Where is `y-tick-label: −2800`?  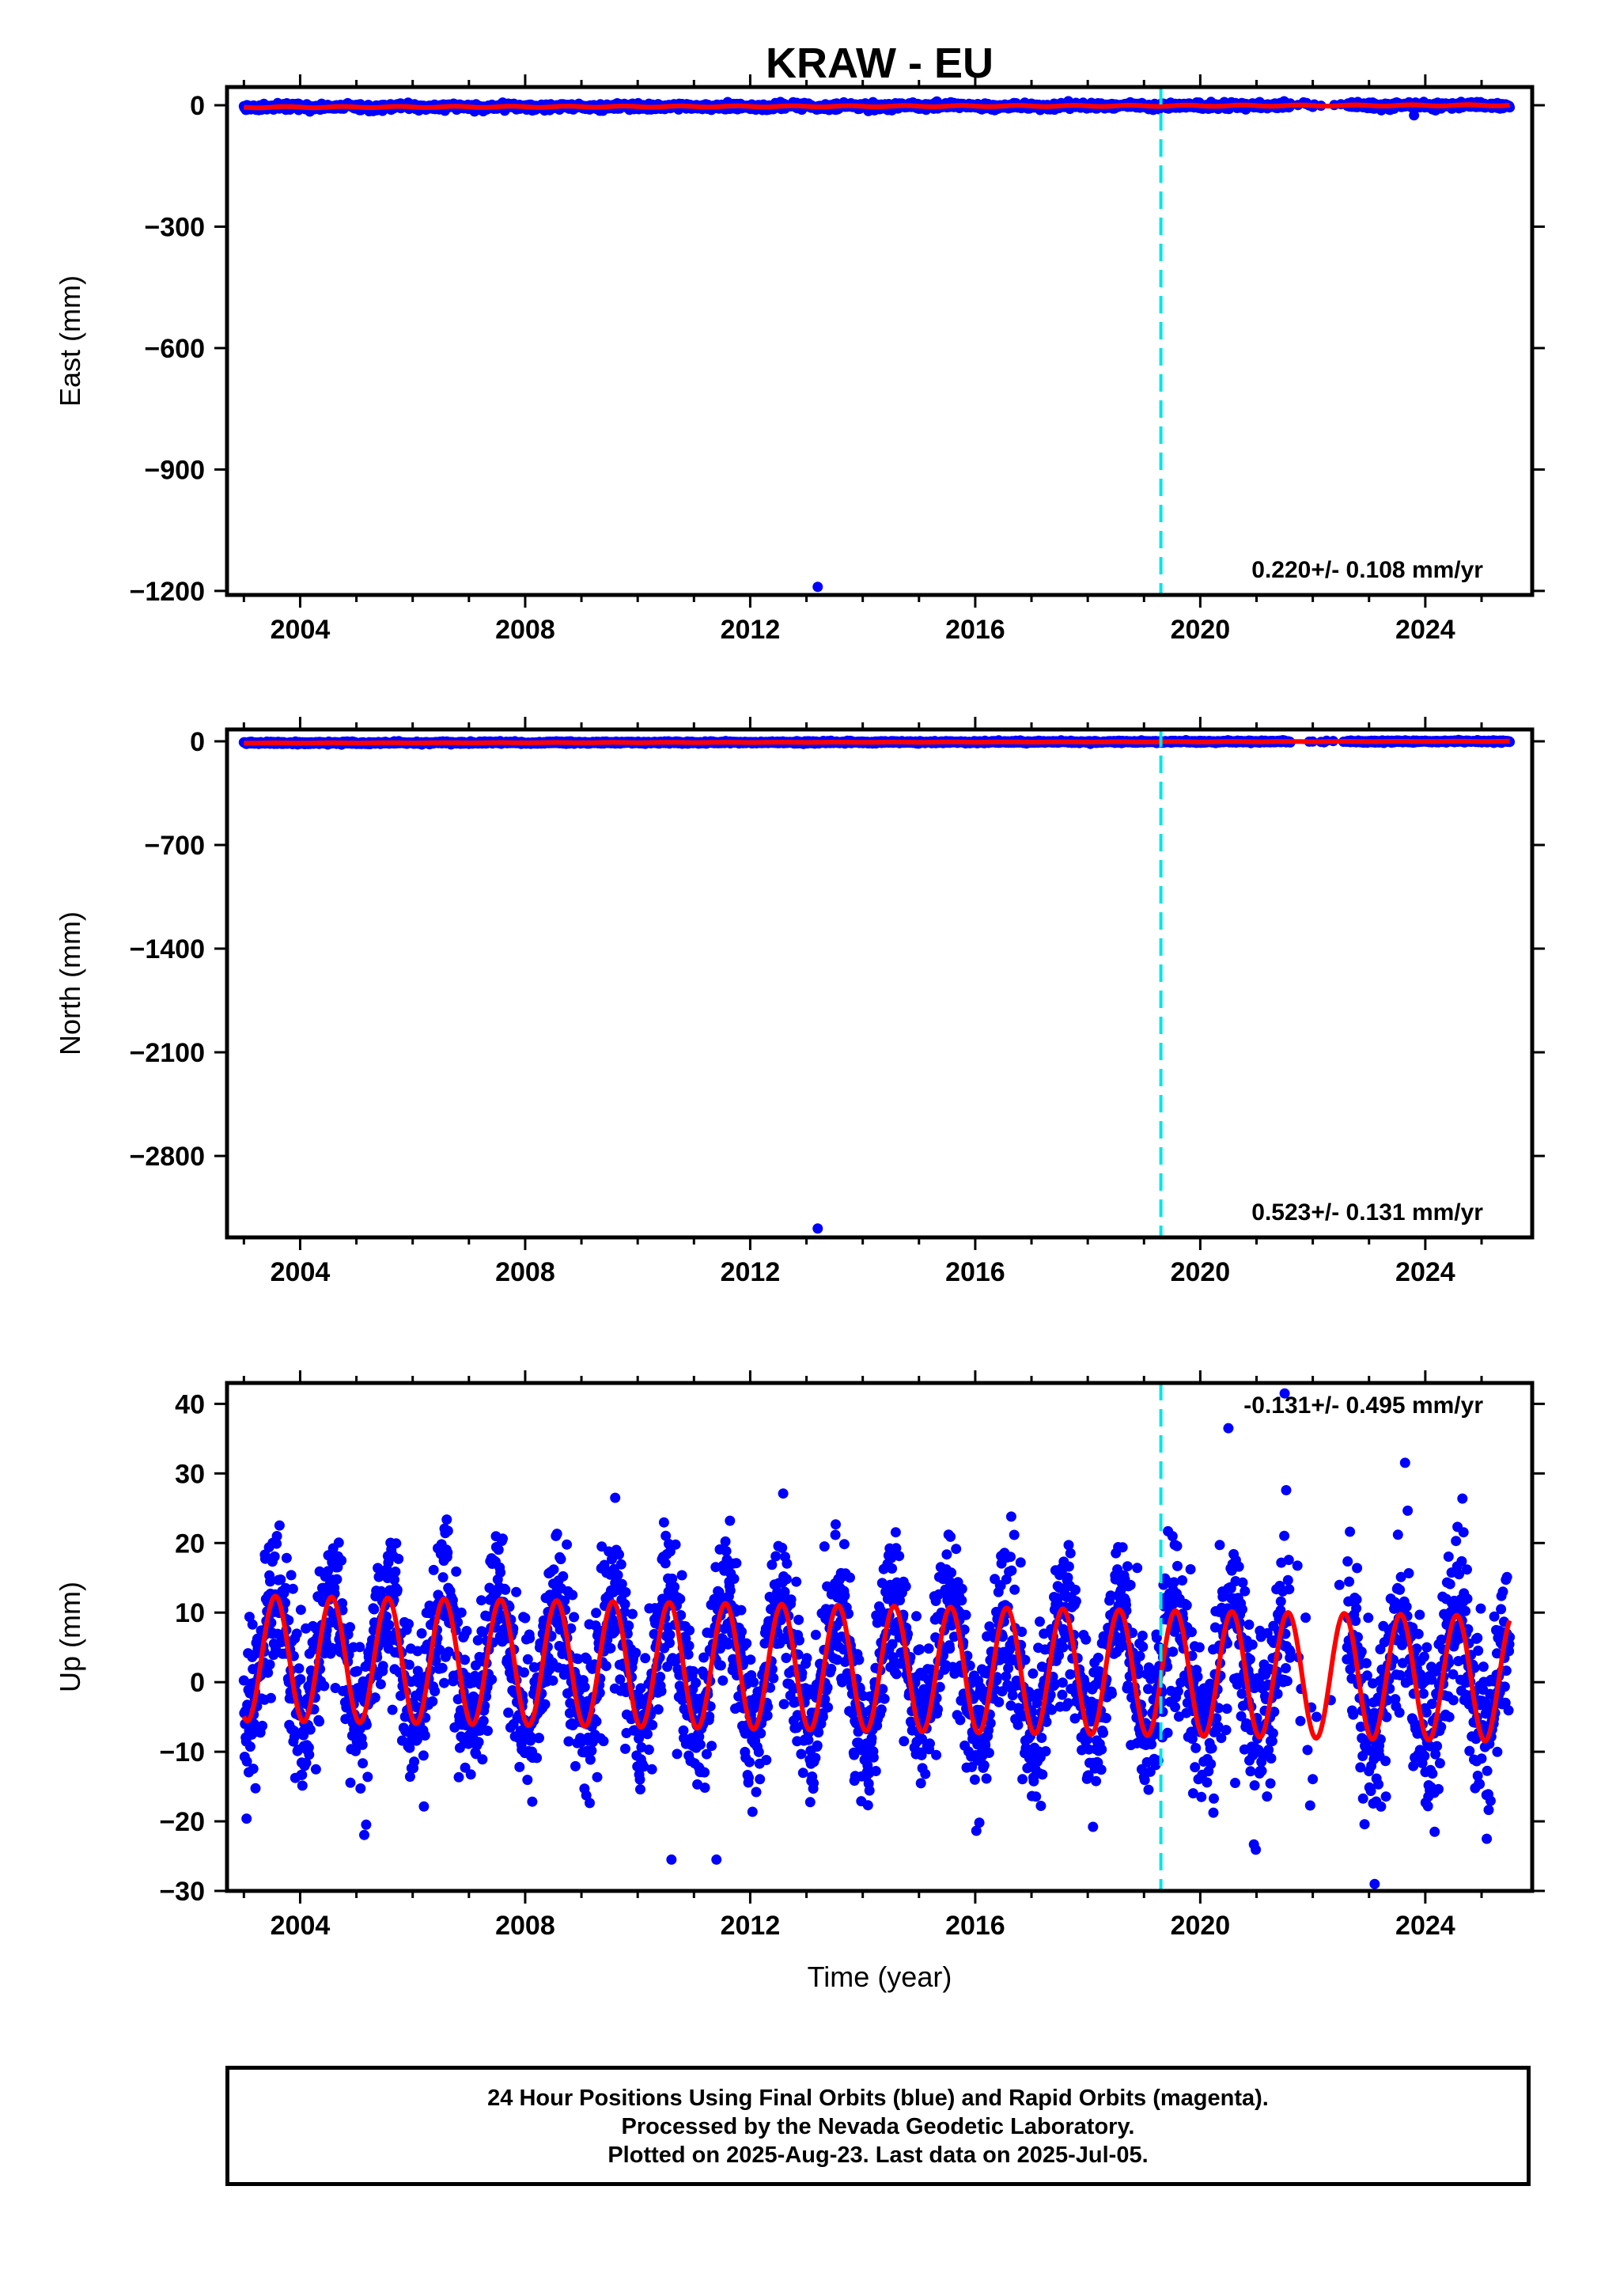
y-tick-label: −2800 is located at coordinates (168, 1157).